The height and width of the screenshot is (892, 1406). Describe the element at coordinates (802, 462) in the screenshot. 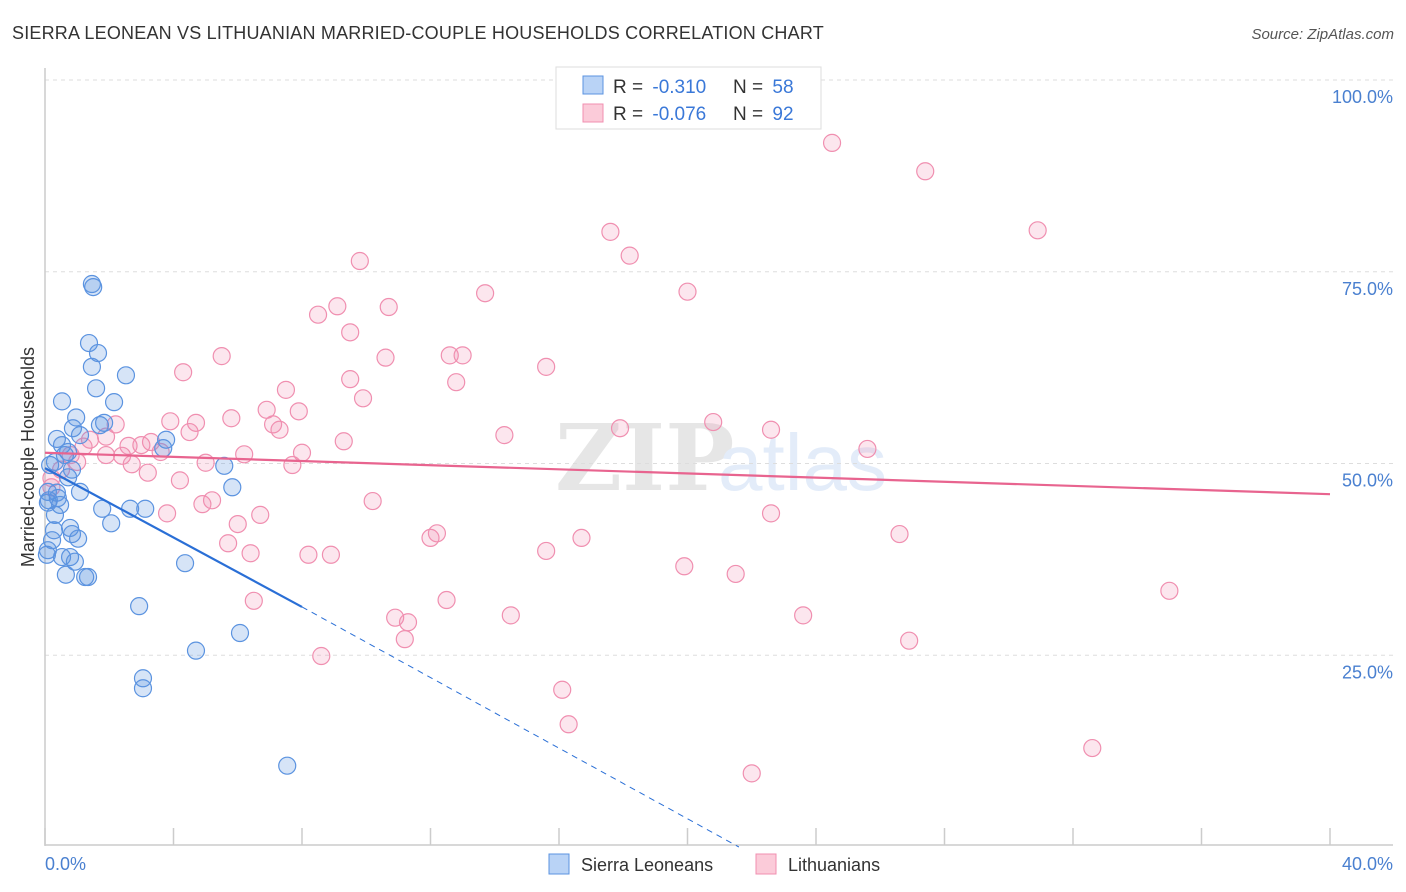

I see `svg-text: atlas` at that location.